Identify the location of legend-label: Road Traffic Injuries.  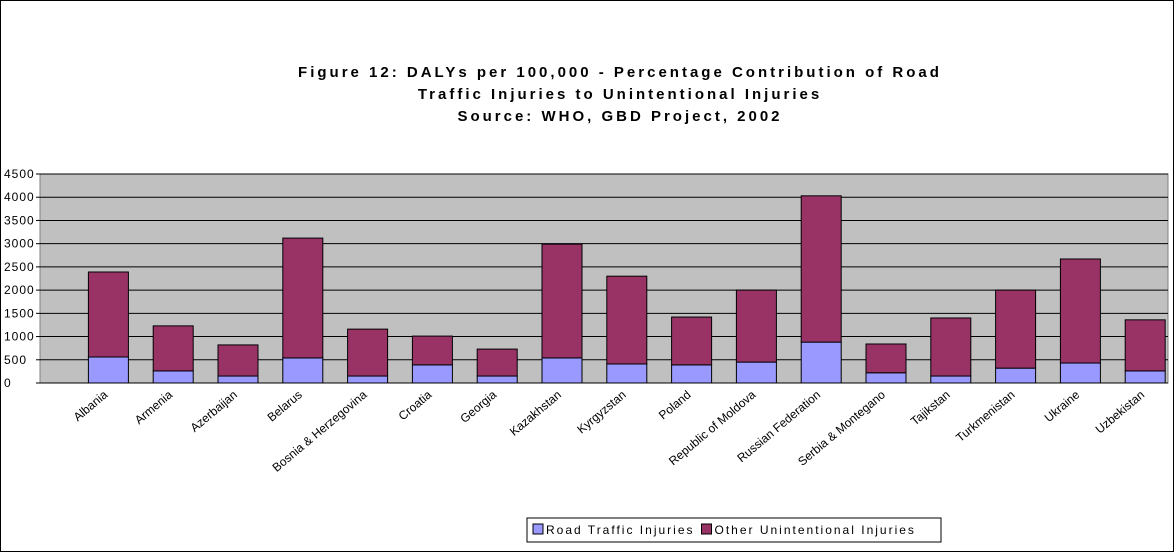
(620, 530).